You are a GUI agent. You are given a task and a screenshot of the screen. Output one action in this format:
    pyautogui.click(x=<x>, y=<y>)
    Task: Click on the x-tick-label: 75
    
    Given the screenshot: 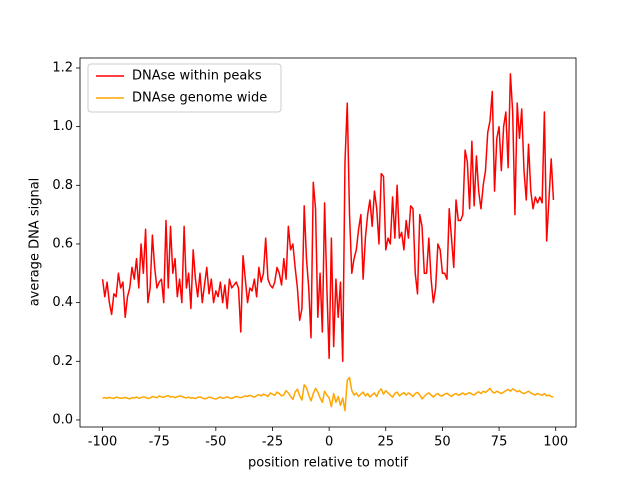 What is the action you would take?
    pyautogui.click(x=499, y=442)
    